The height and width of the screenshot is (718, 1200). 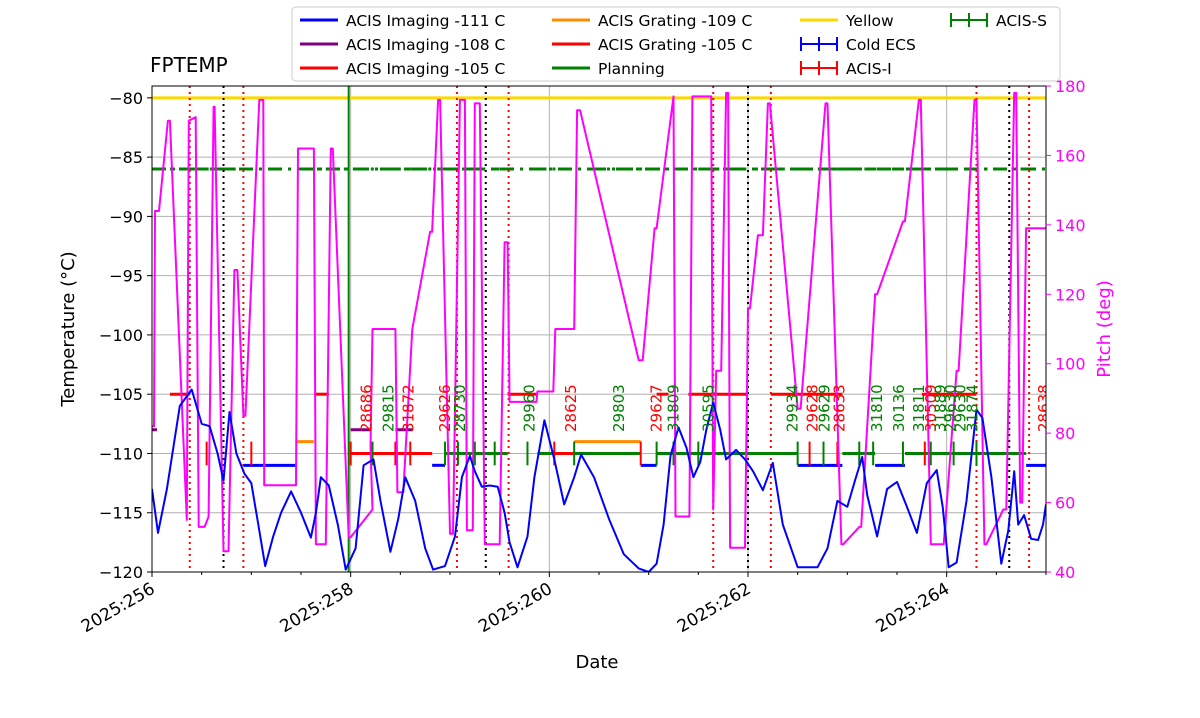 What do you see at coordinates (367, 408) in the screenshot?
I see `obsid-label: 28686` at bounding box center [367, 408].